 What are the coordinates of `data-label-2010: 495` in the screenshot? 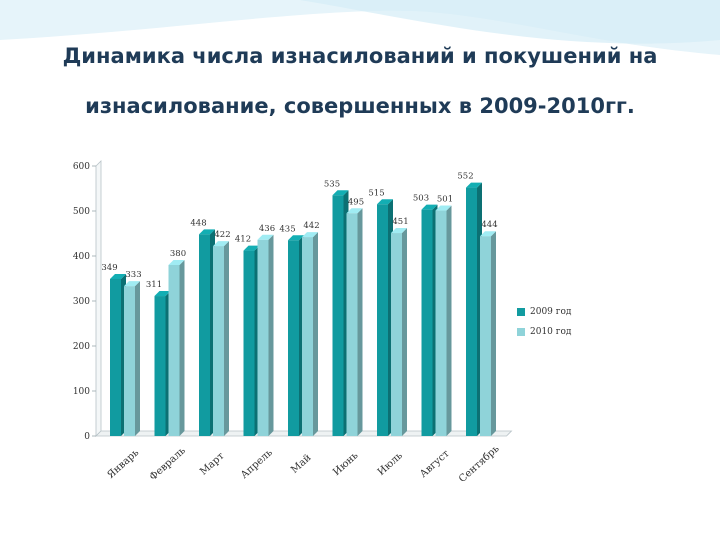 It's located at (356, 202).